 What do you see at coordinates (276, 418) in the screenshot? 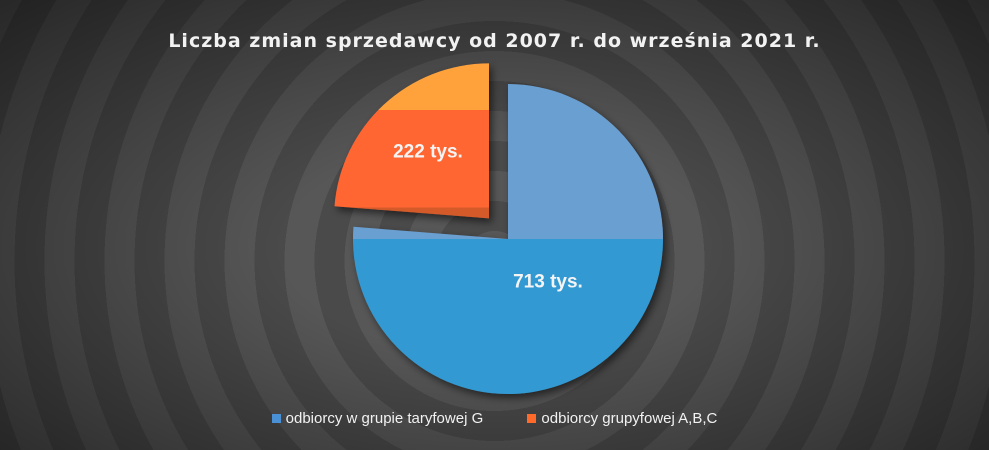
I see `legend-swatch-g` at bounding box center [276, 418].